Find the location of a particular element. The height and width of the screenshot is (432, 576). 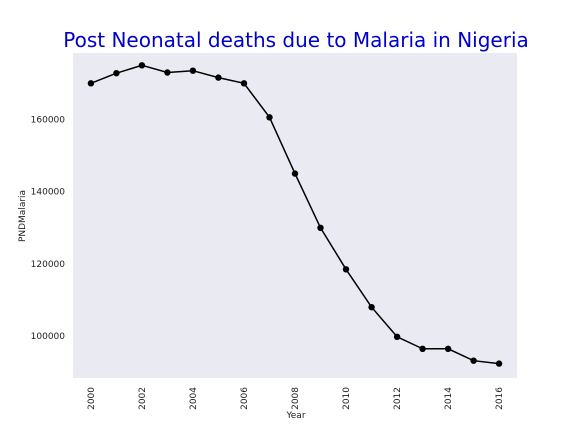

y-tick-label: 160000 is located at coordinates (48, 120).